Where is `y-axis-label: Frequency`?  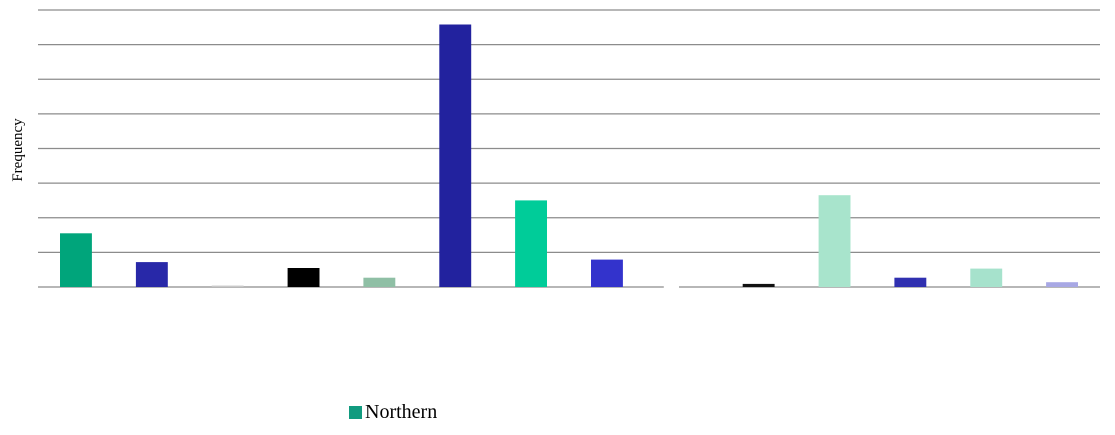
y-axis-label: Frequency is located at coordinates (18, 150).